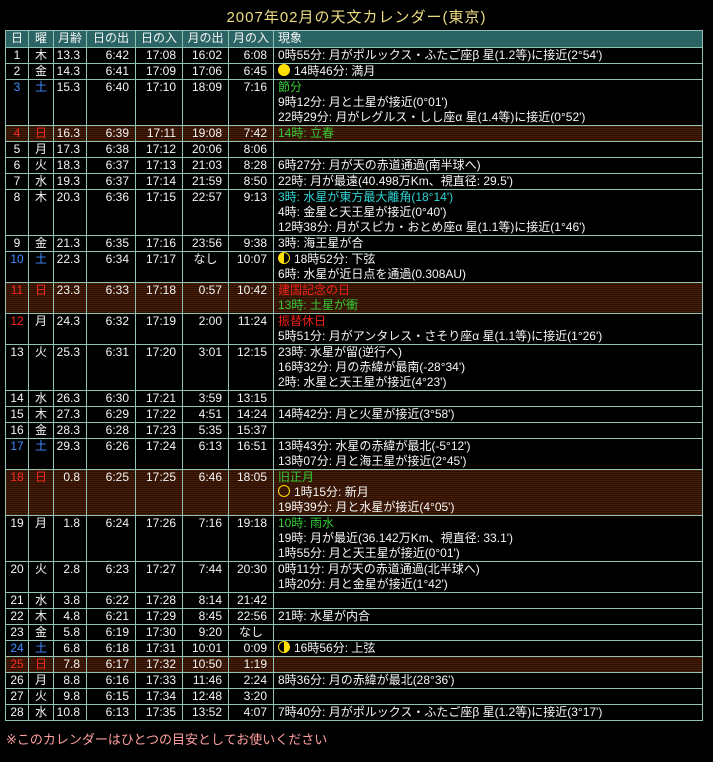  Describe the element at coordinates (372, 274) in the screenshot. I see `event-line: 6時: 水星が近日点を通過(0.308AU)` at that location.